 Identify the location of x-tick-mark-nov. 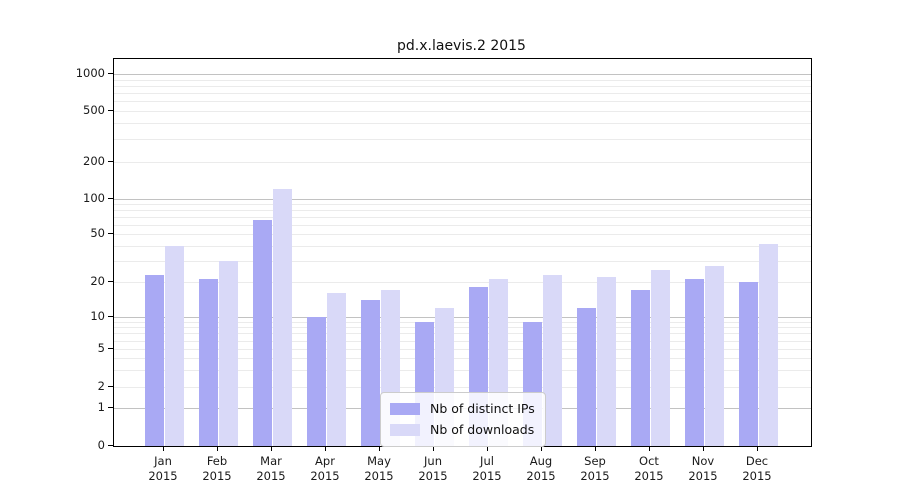
(703, 448).